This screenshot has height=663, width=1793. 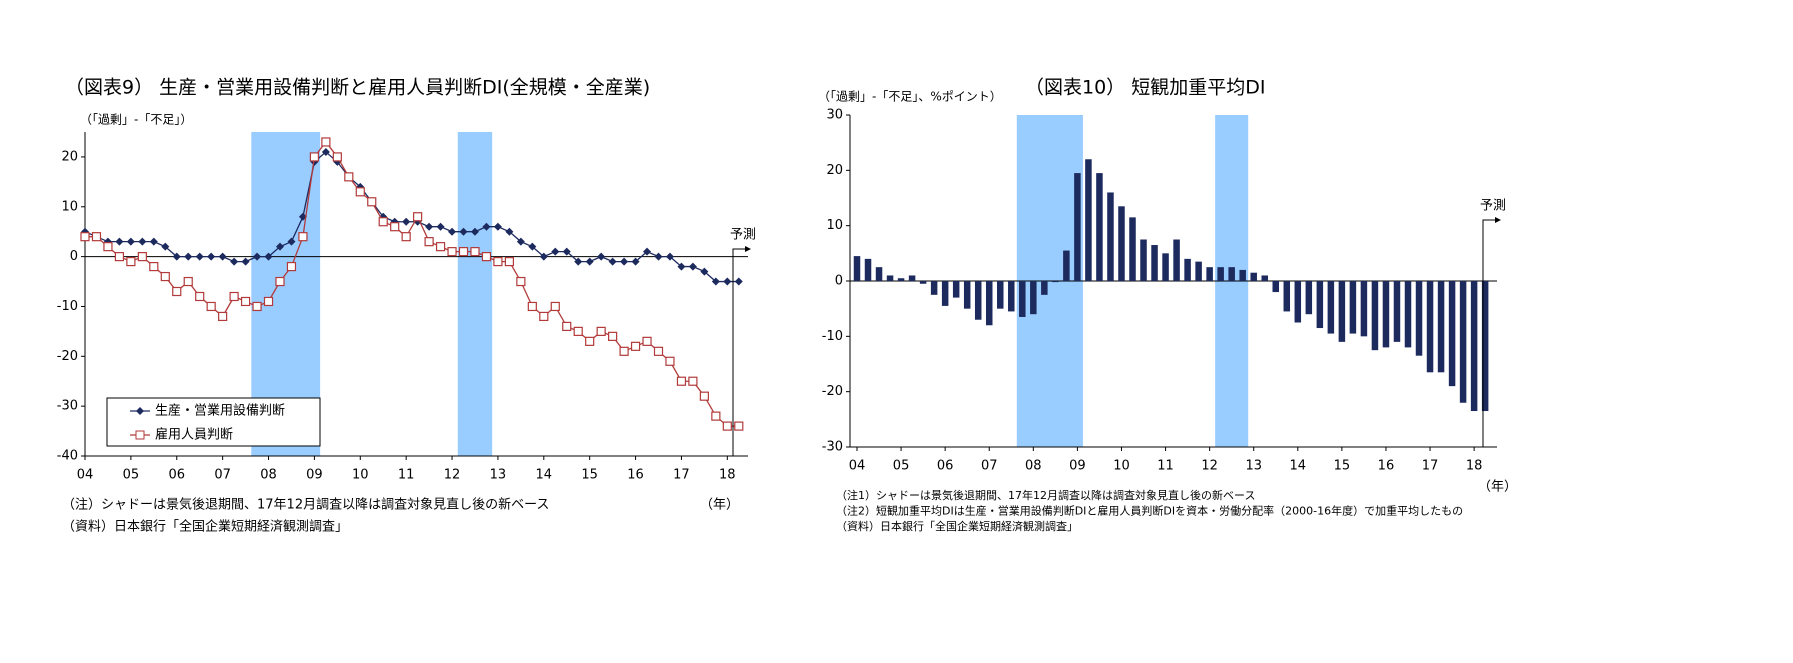 What do you see at coordinates (220, 411) in the screenshot?
I see `legend-label: 生産・営業用設備判断` at bounding box center [220, 411].